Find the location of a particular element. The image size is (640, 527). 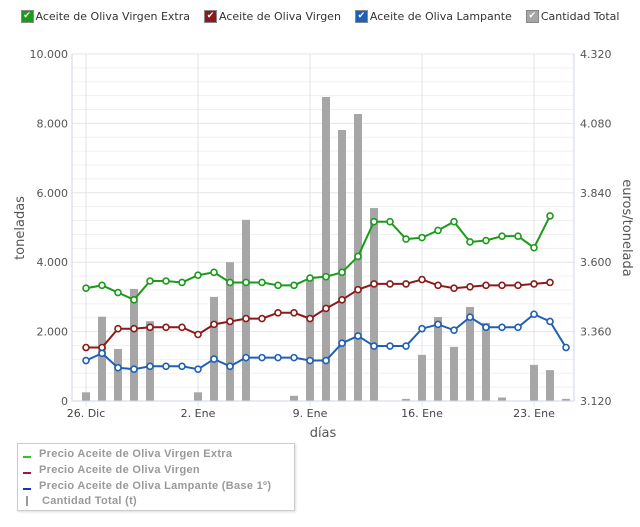

legend-toggle-lampante: ✔ Aceite de Oliva Lampante is located at coordinates (433, 16).